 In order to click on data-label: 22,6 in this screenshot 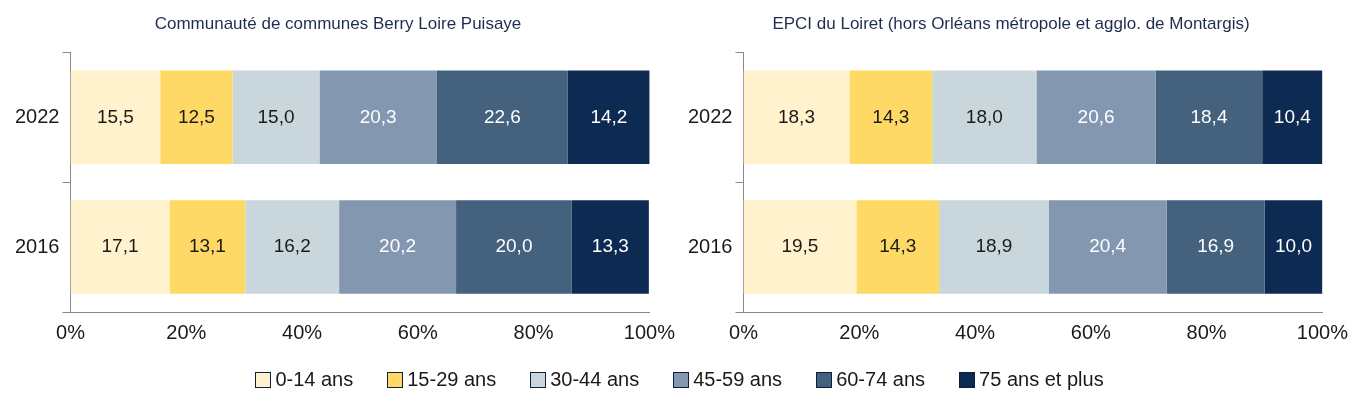, I will do `click(502, 116)`.